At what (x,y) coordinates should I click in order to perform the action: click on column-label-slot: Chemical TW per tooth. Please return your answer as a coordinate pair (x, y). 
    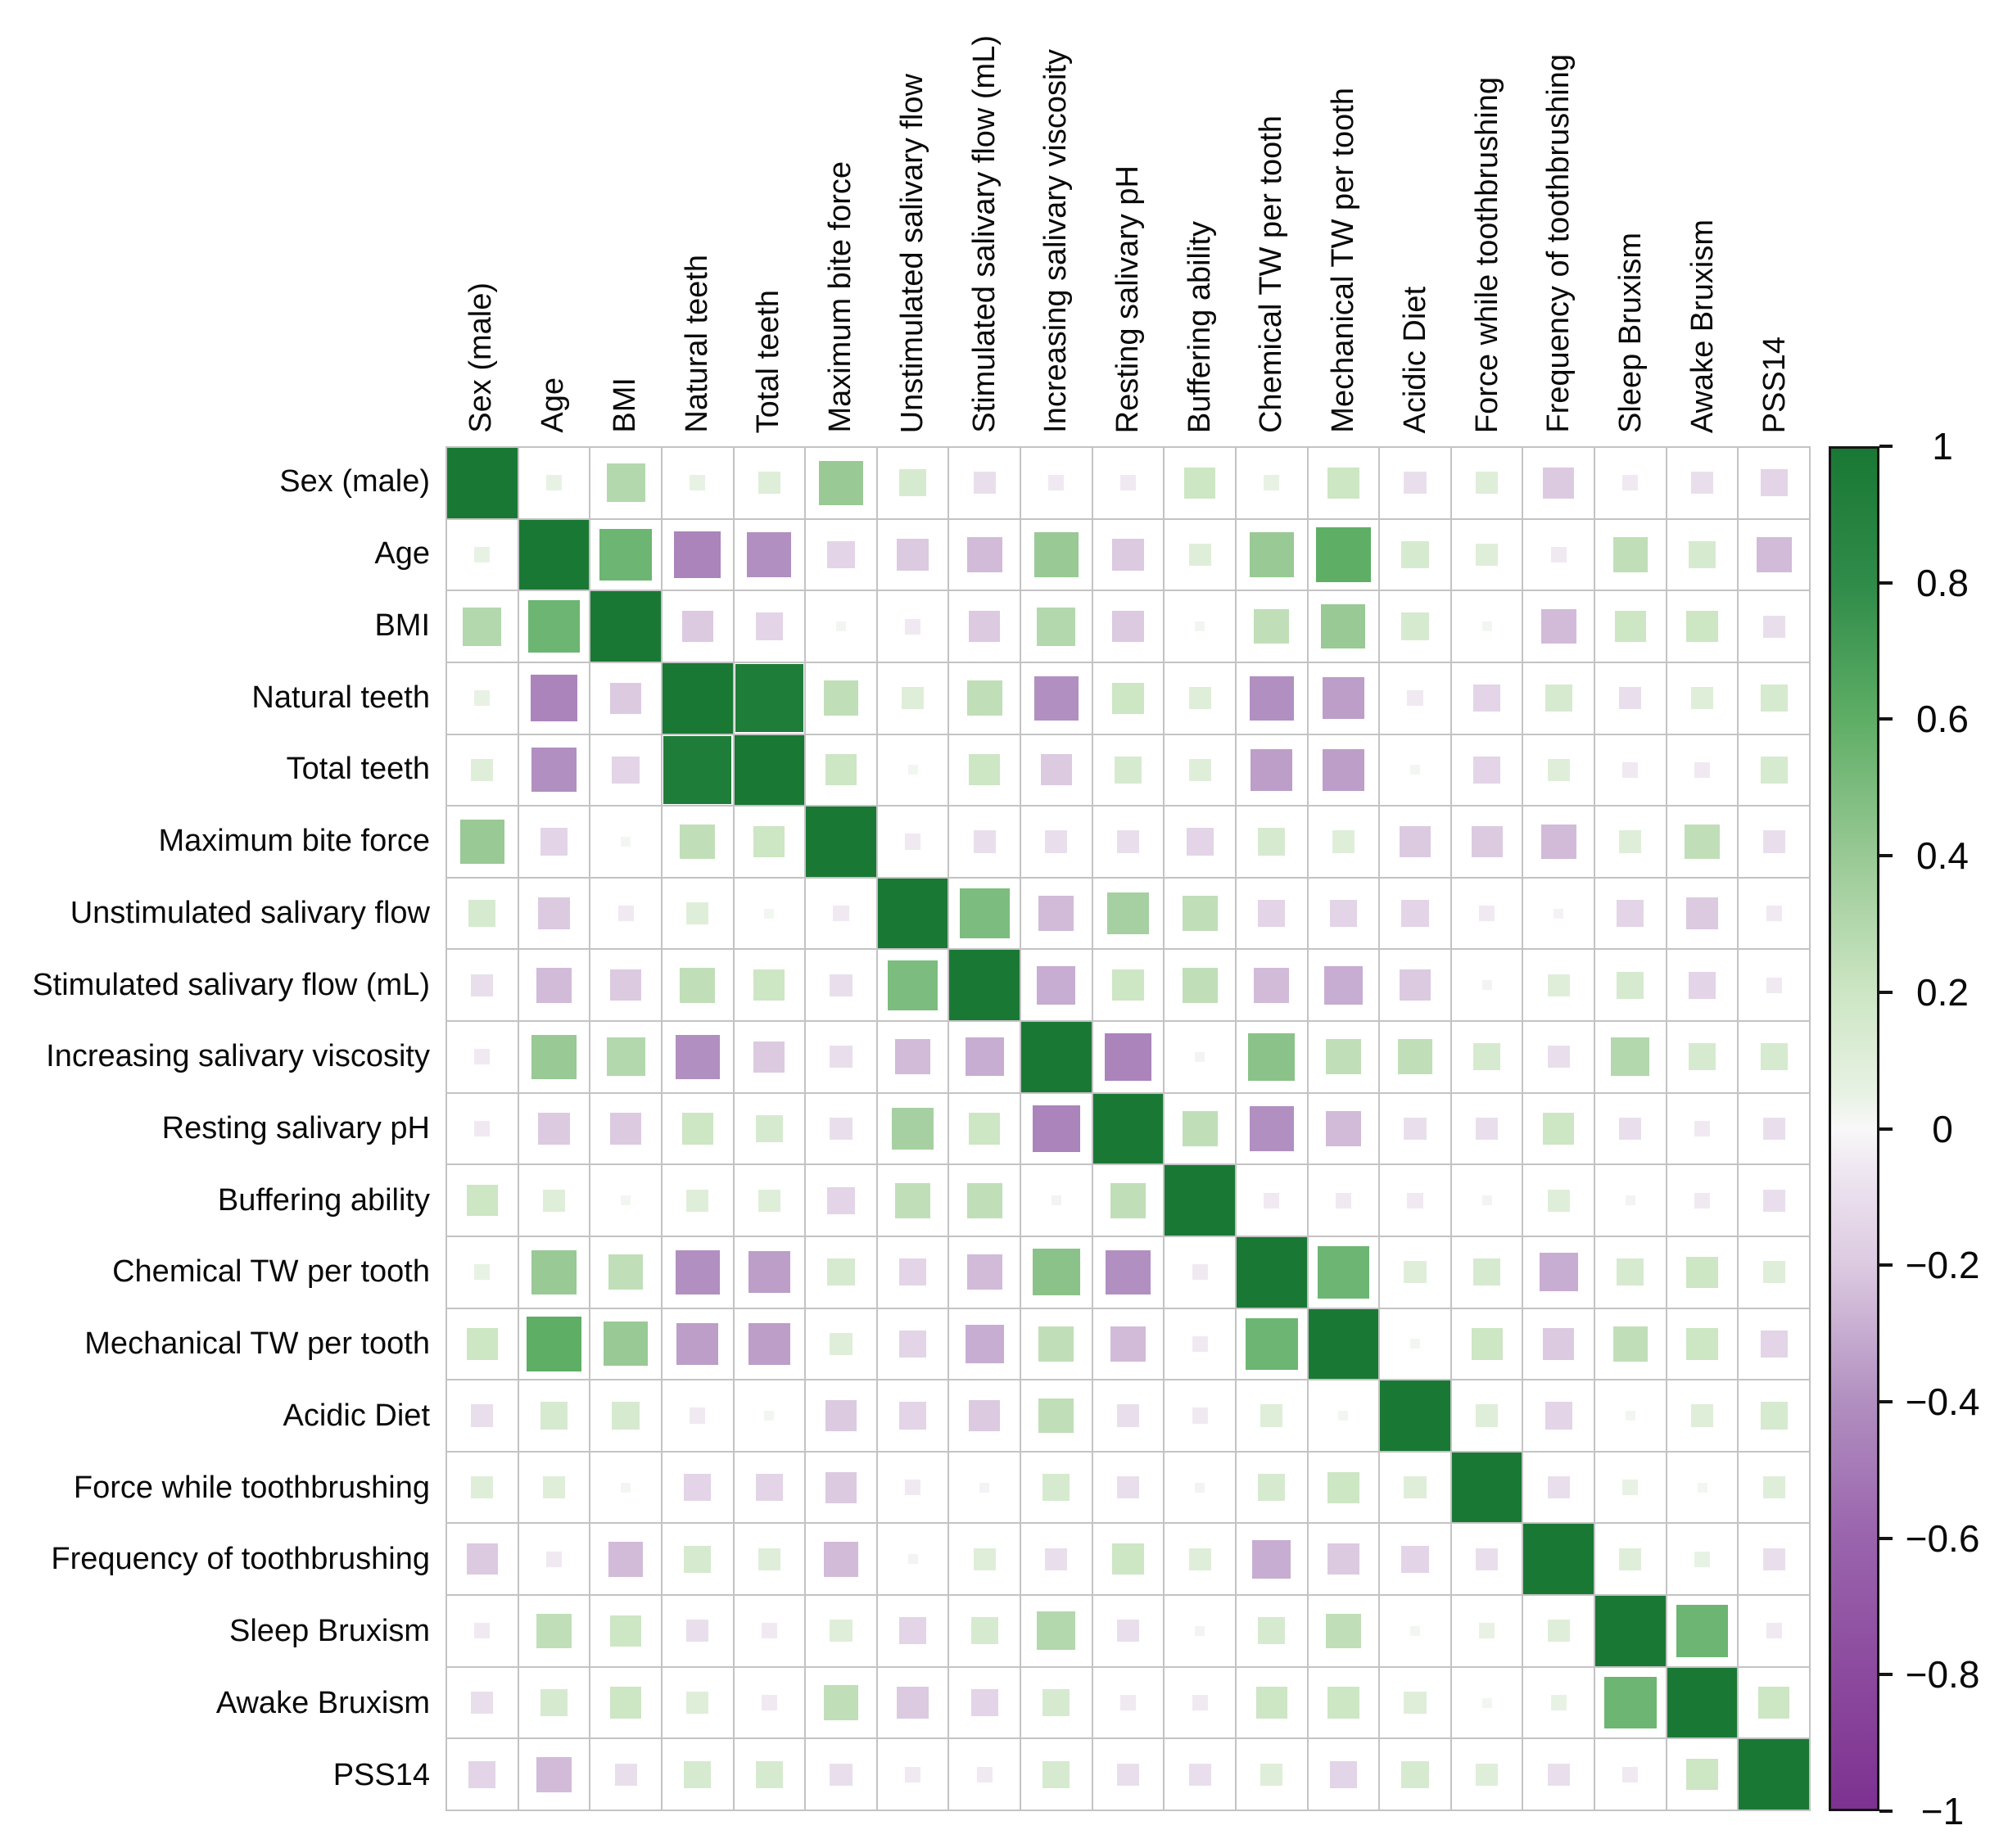
    Looking at the image, I should click on (1272, 217).